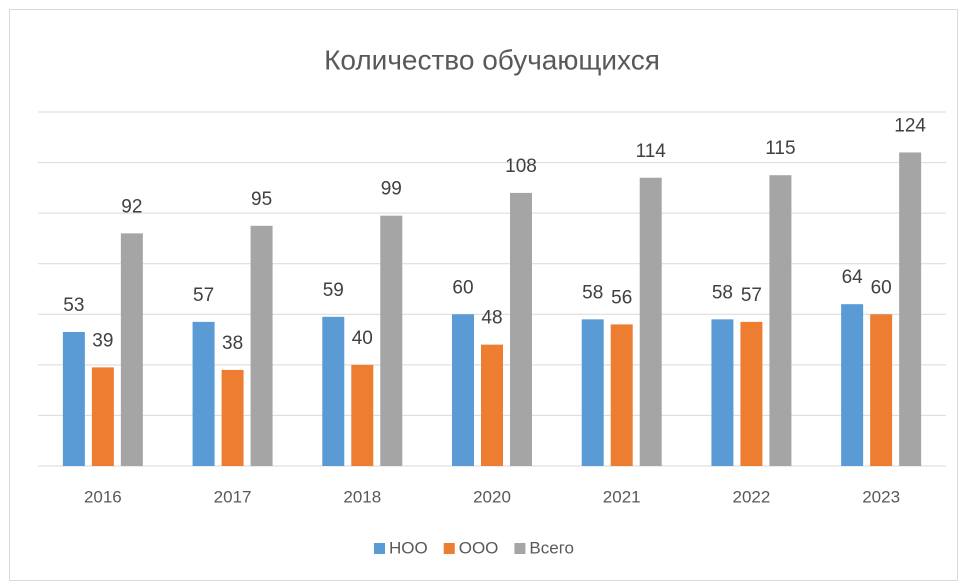 The image size is (959, 582). Describe the element at coordinates (521, 166) in the screenshot. I see `data-label: 108` at that location.